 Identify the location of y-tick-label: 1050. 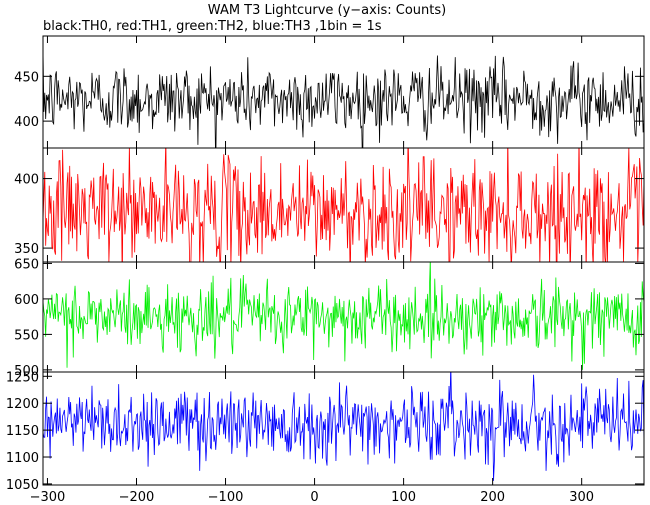
(22, 485).